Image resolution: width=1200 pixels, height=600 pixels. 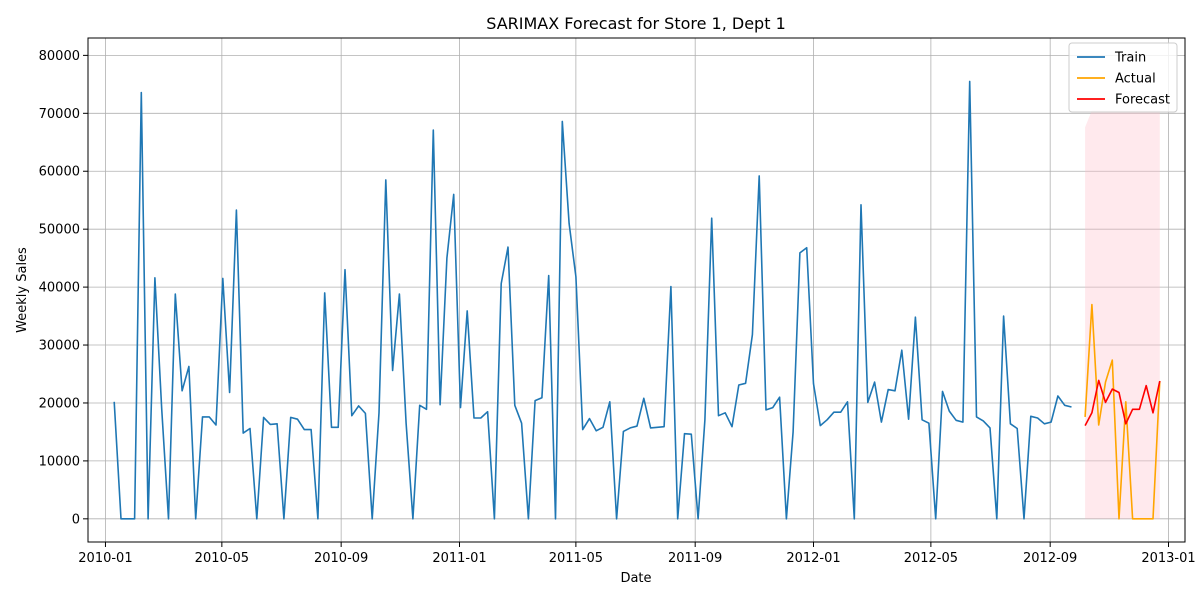 What do you see at coordinates (635, 578) in the screenshot?
I see `x-axis-label: Date` at bounding box center [635, 578].